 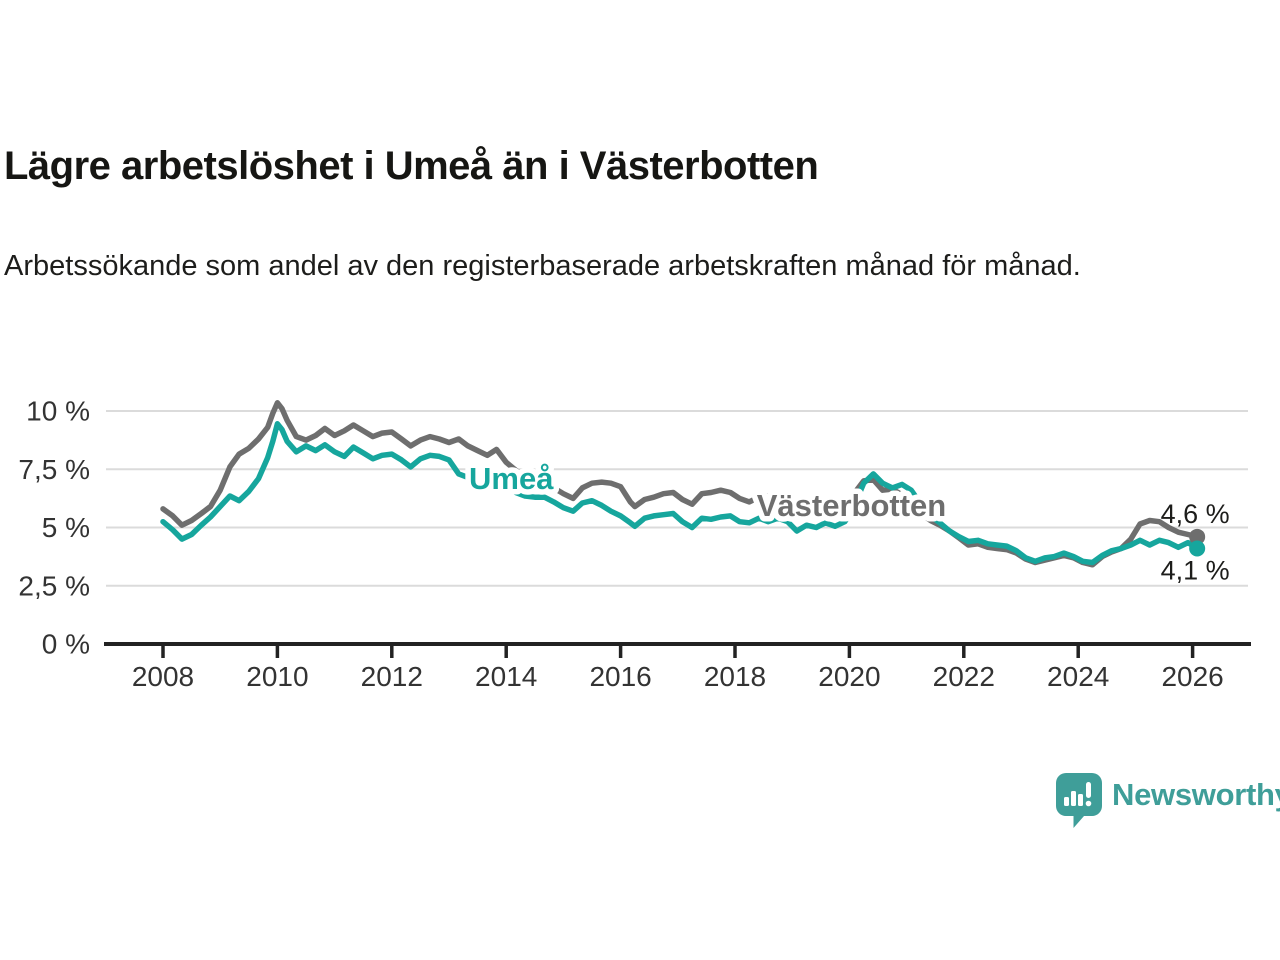 What do you see at coordinates (849, 676) in the screenshot?
I see `x-axis-tick-label: 2020` at bounding box center [849, 676].